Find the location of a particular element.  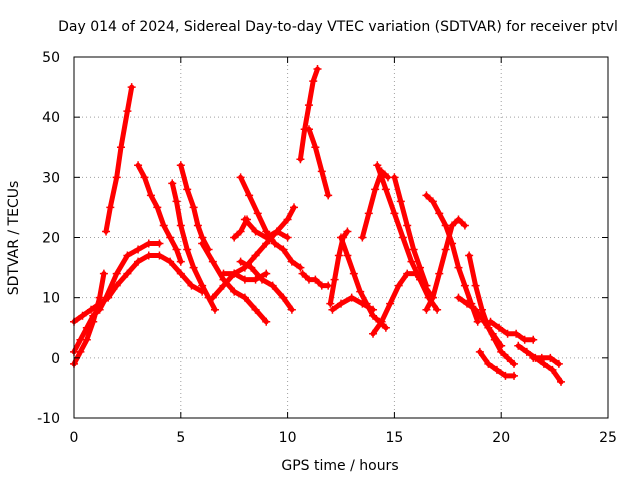

x-tick-label: 10 is located at coordinates (288, 438).